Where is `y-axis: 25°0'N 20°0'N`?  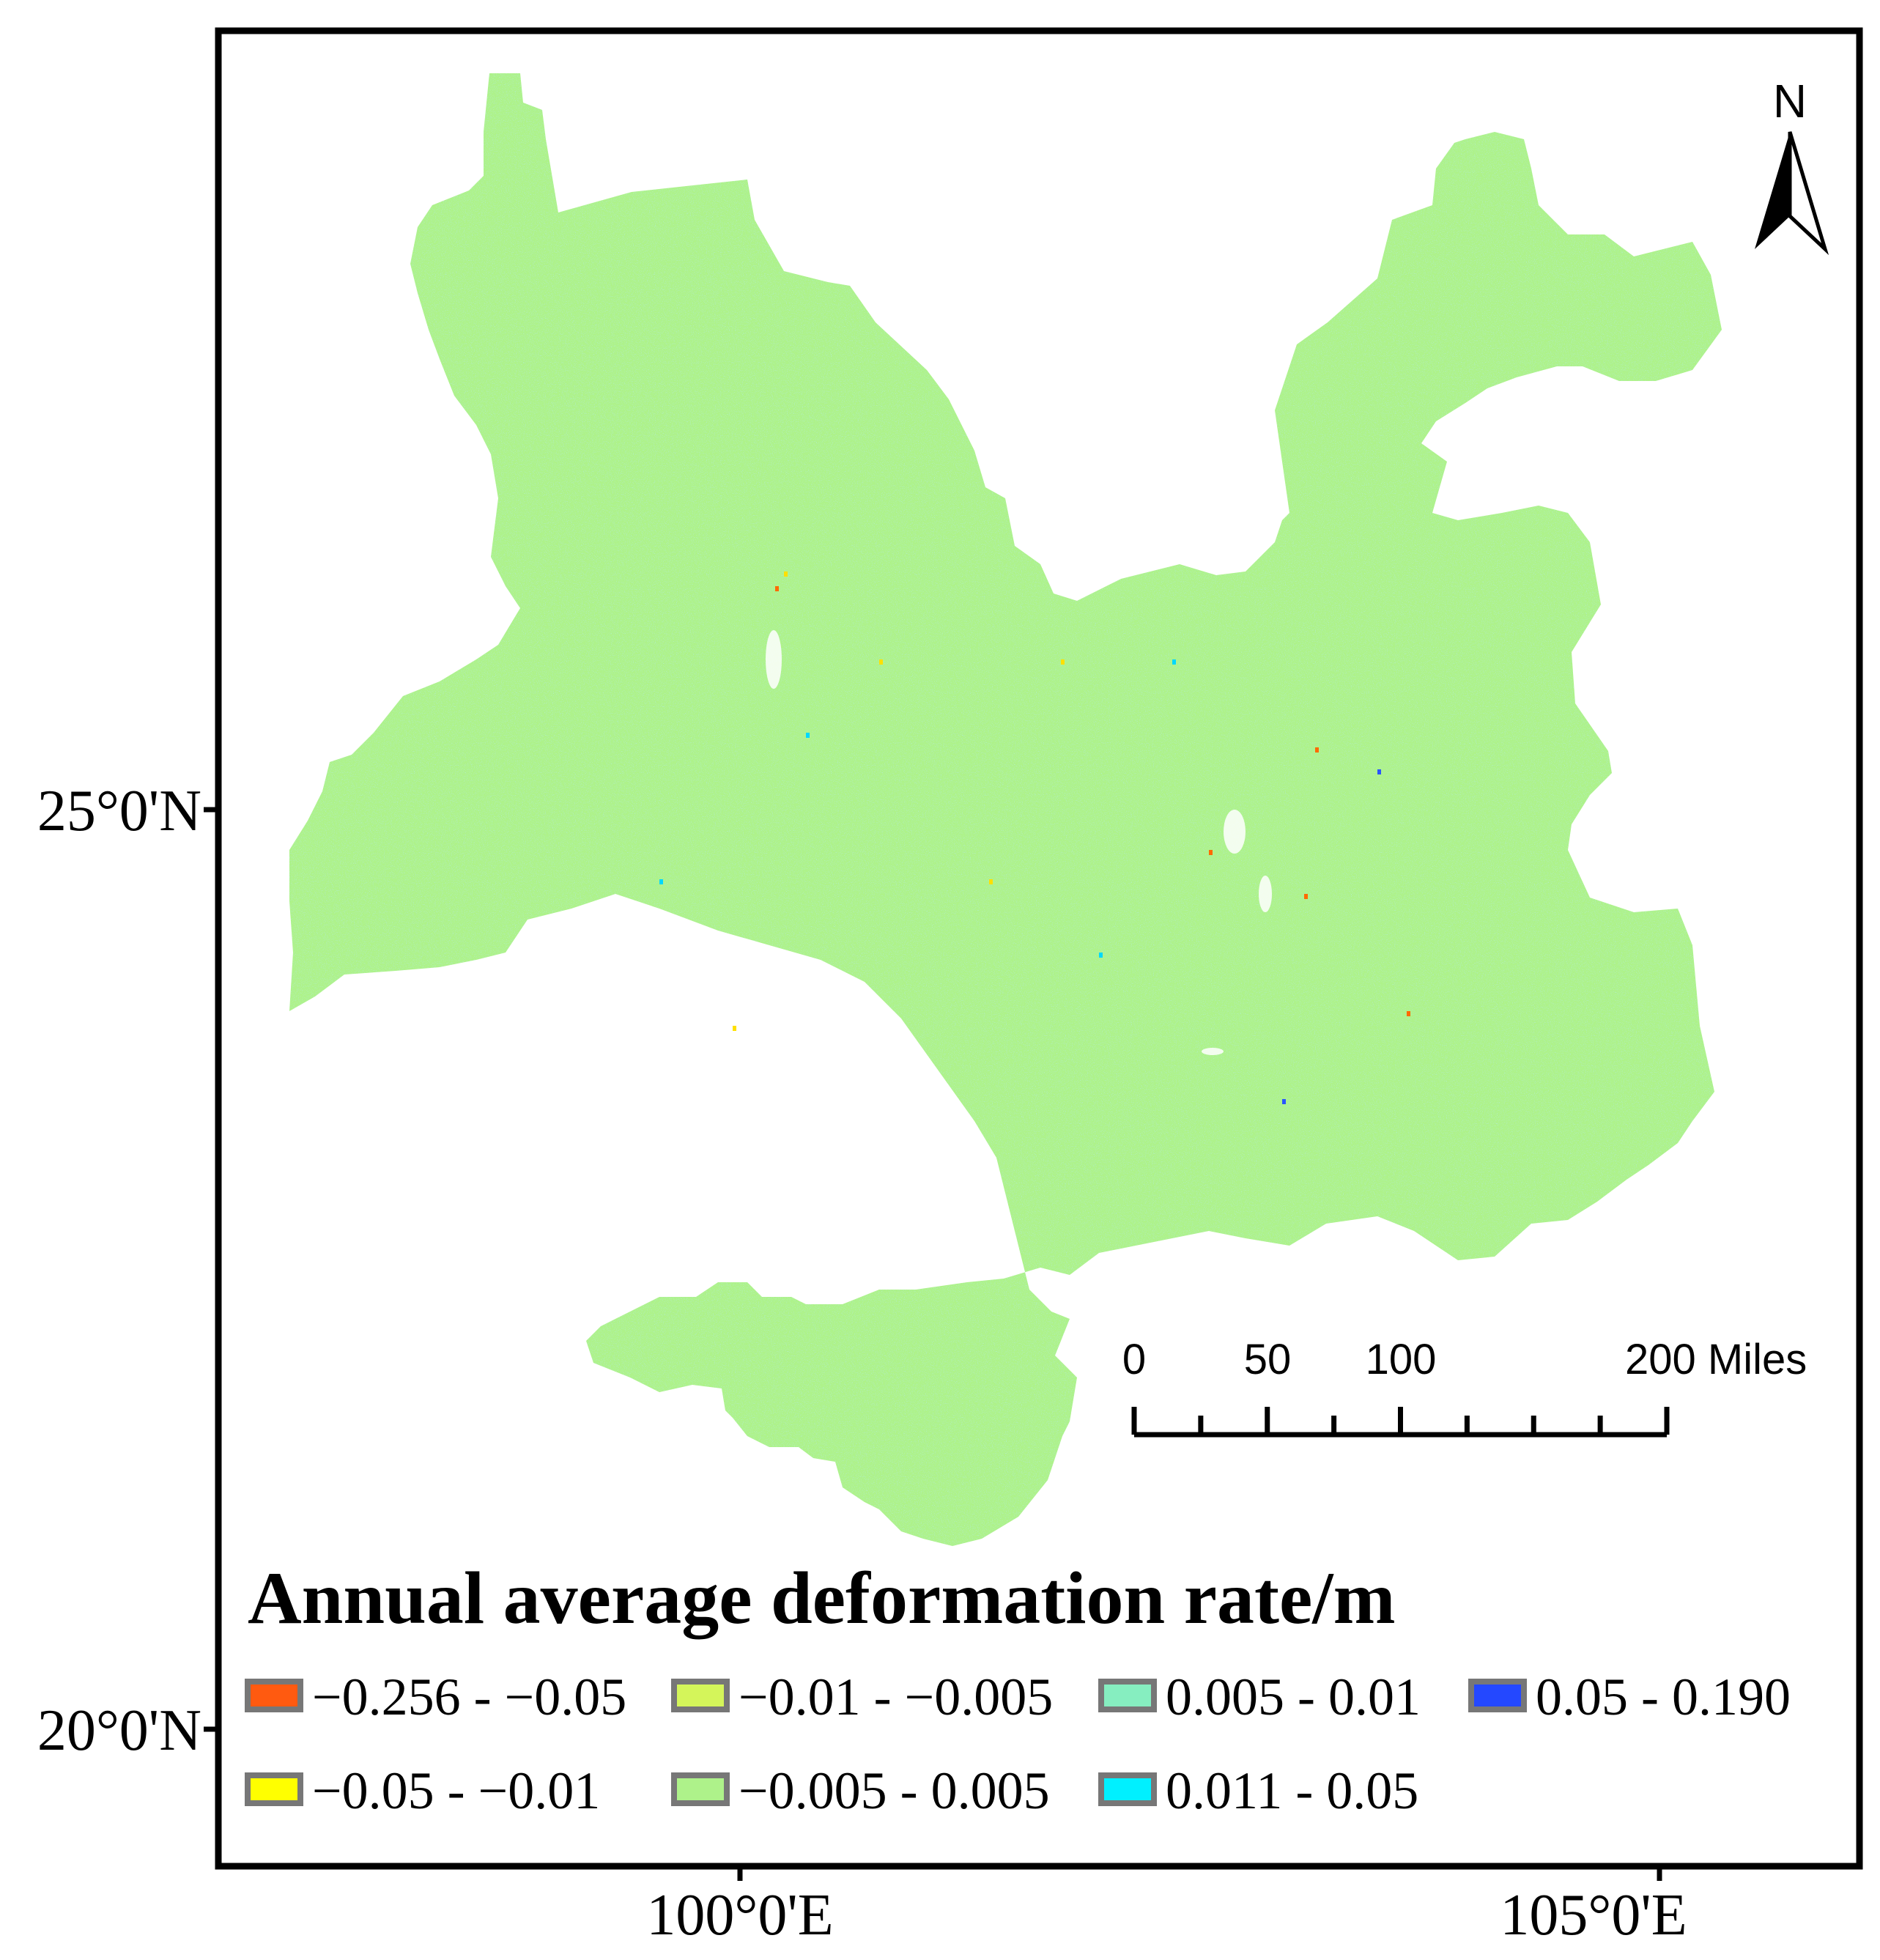
y-axis: 25°0'N 20°0'N is located at coordinates (128, 1271).